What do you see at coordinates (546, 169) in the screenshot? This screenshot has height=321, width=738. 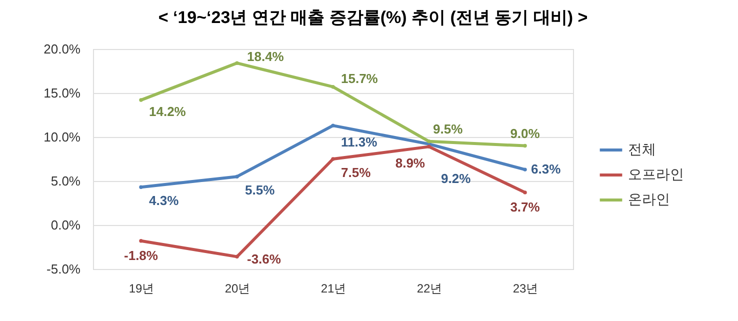 I see `data-label: 6.3%` at bounding box center [546, 169].